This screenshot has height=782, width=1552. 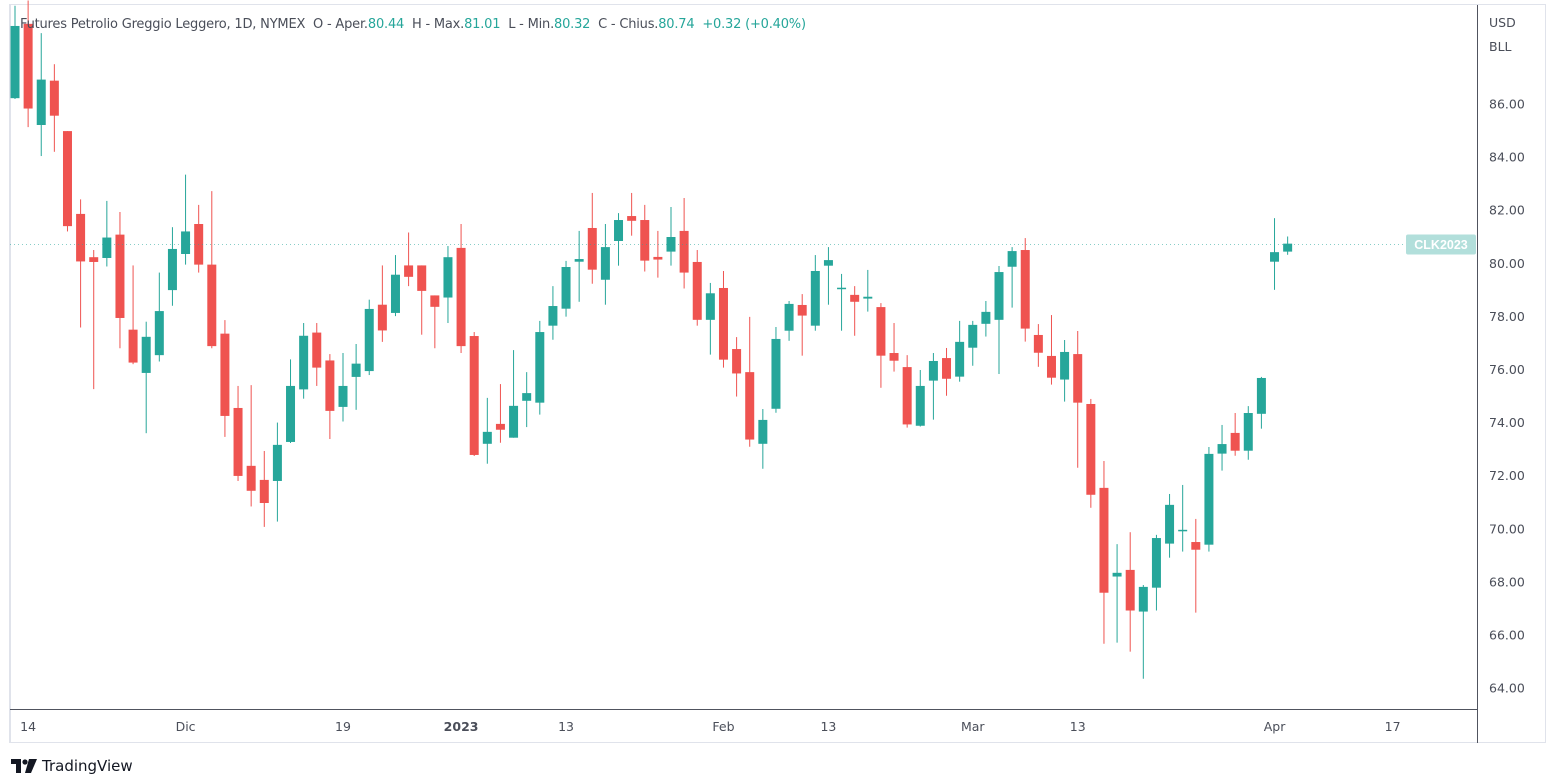 What do you see at coordinates (710, 726) in the screenshot?
I see `time-axis: 14 Dic 19 2023 13 Feb 13 Mar 13 Apr 17` at bounding box center [710, 726].